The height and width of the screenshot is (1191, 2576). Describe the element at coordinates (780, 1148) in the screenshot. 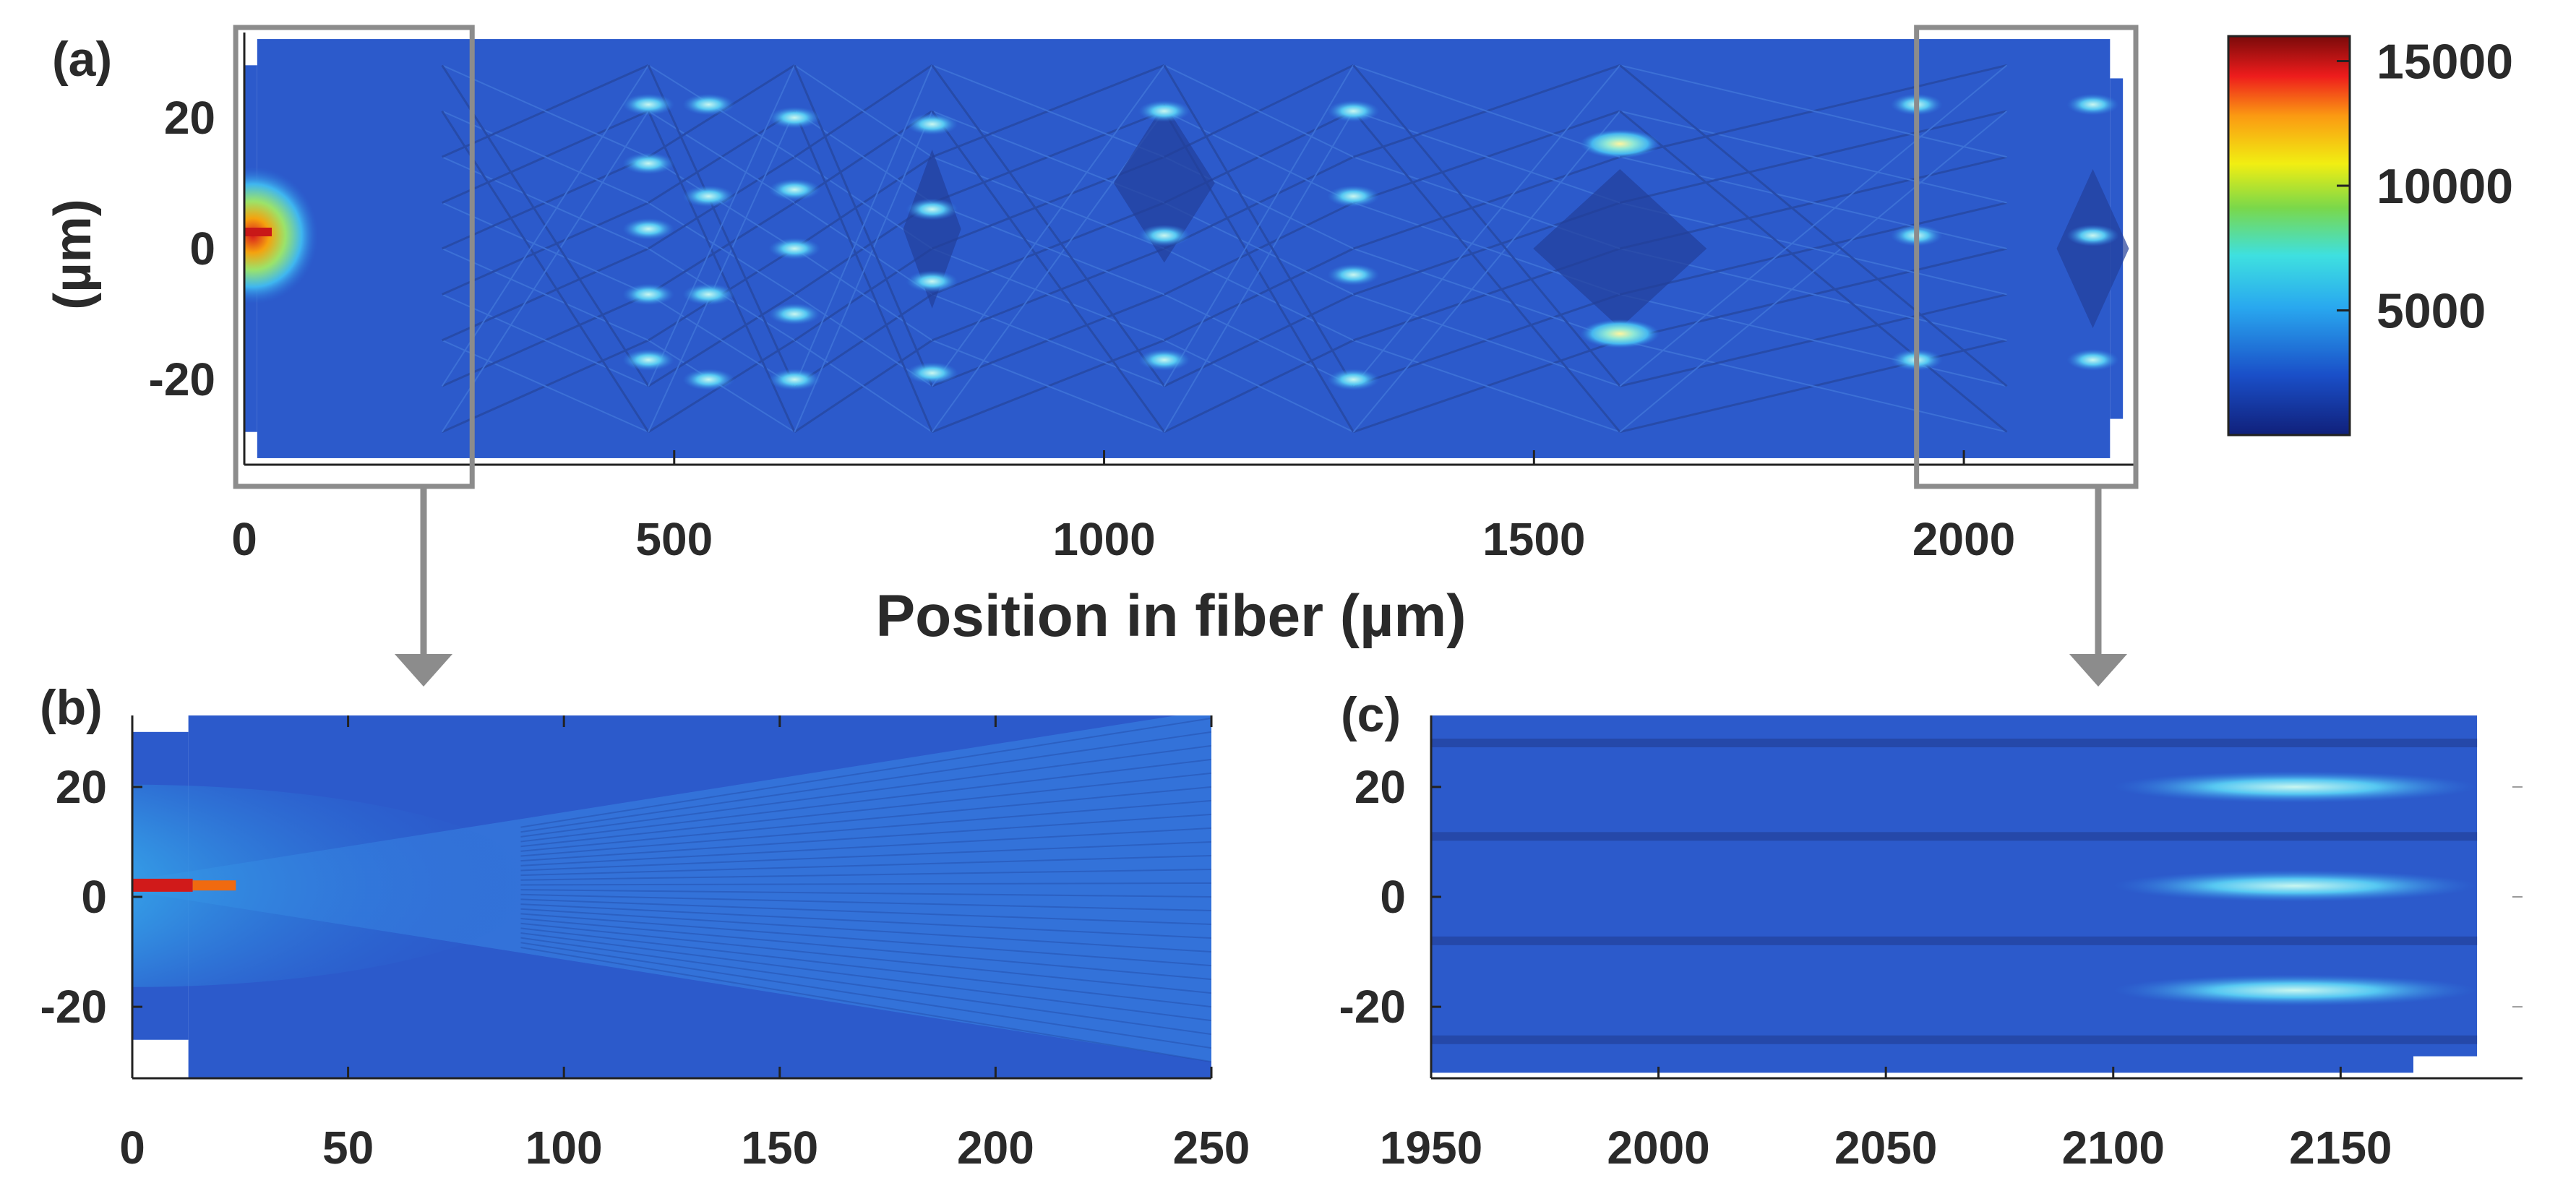

I see `panel-b-x-tick-label: 150` at that location.